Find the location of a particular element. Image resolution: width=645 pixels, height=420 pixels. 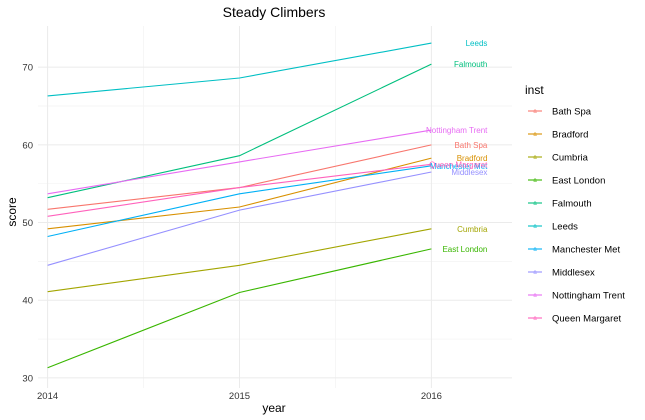

y-tick-label: 40 is located at coordinates (27, 301).